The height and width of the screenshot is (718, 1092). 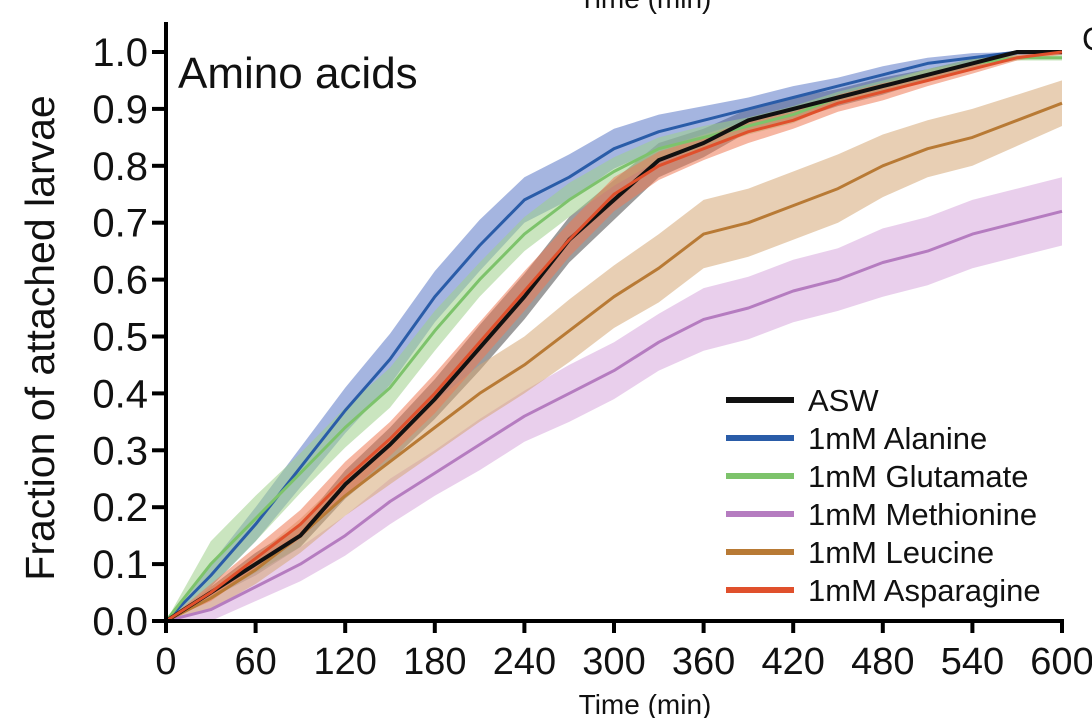 What do you see at coordinates (120, 394) in the screenshot?
I see `y-tick-label: 0.4` at bounding box center [120, 394].